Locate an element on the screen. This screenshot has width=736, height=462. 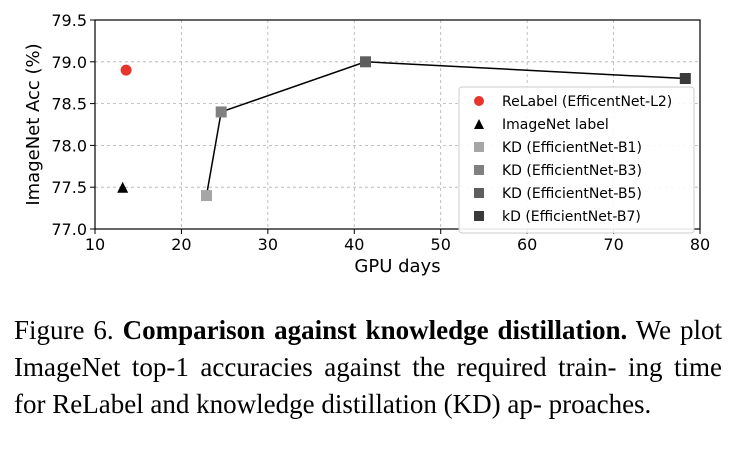
legend-label: KD (EfficientNet-B3) is located at coordinates (572, 171).